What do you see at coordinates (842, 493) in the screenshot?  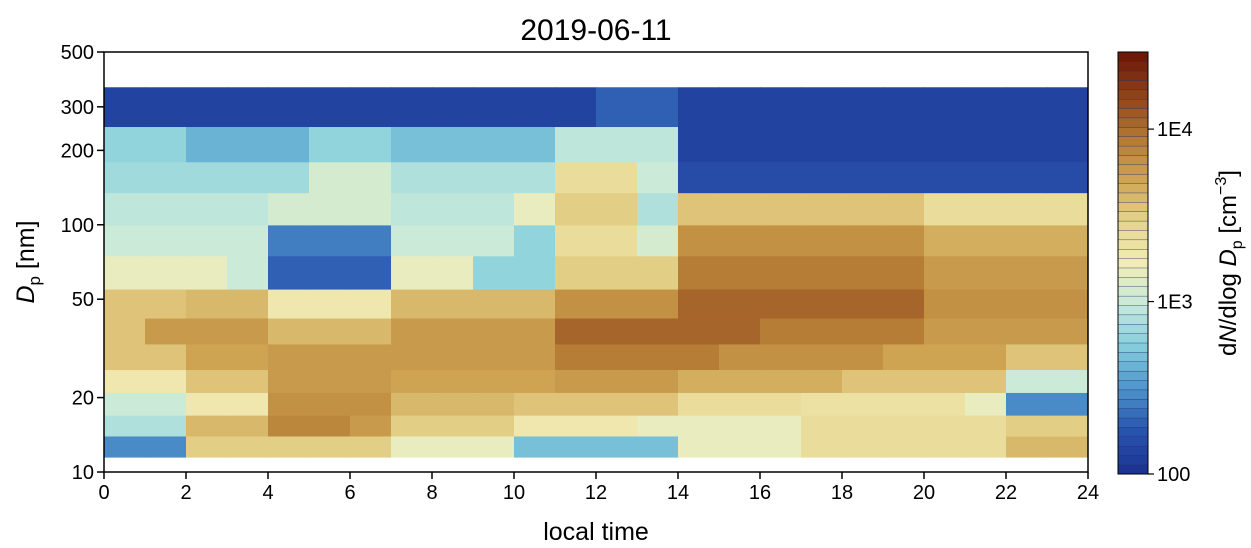 I see `x-tick-label: 18` at bounding box center [842, 493].